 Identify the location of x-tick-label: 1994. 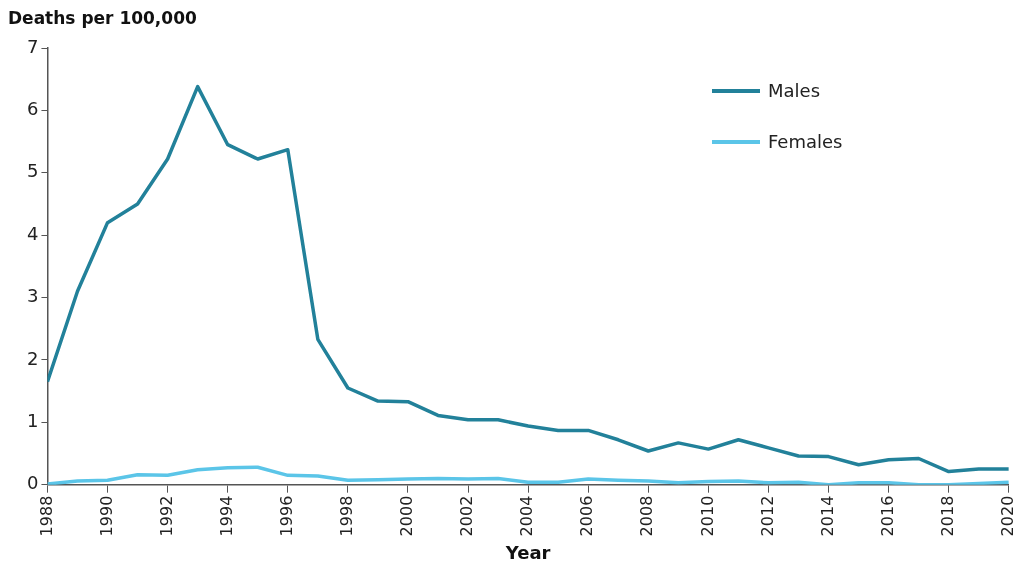
(226, 516).